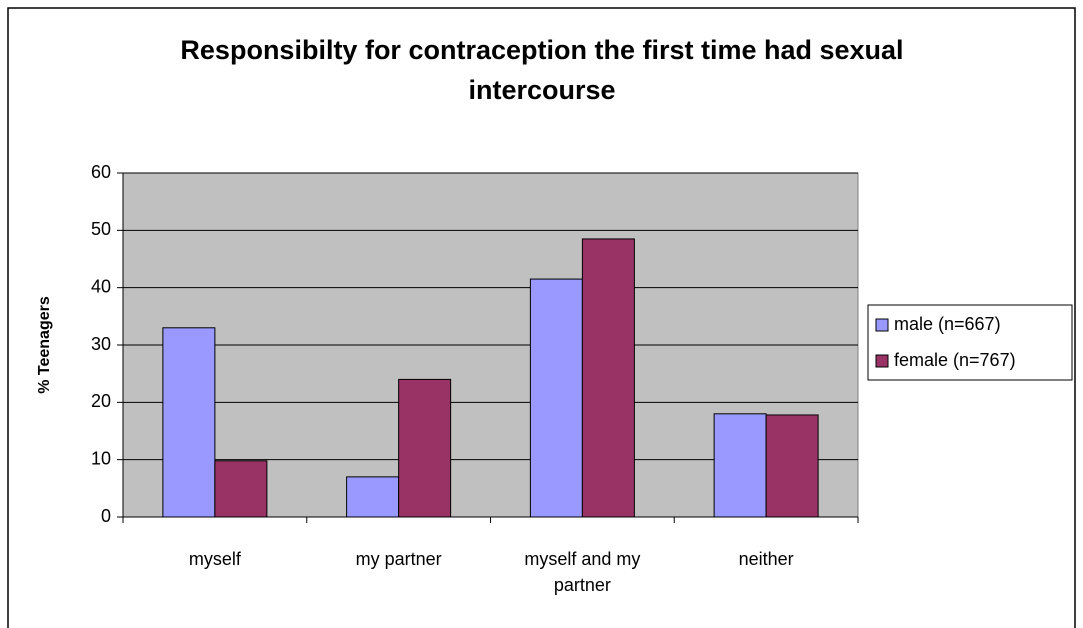 The width and height of the screenshot is (1083, 628). Describe the element at coordinates (955, 360) in the screenshot. I see `legend-label: female (n=767)` at that location.